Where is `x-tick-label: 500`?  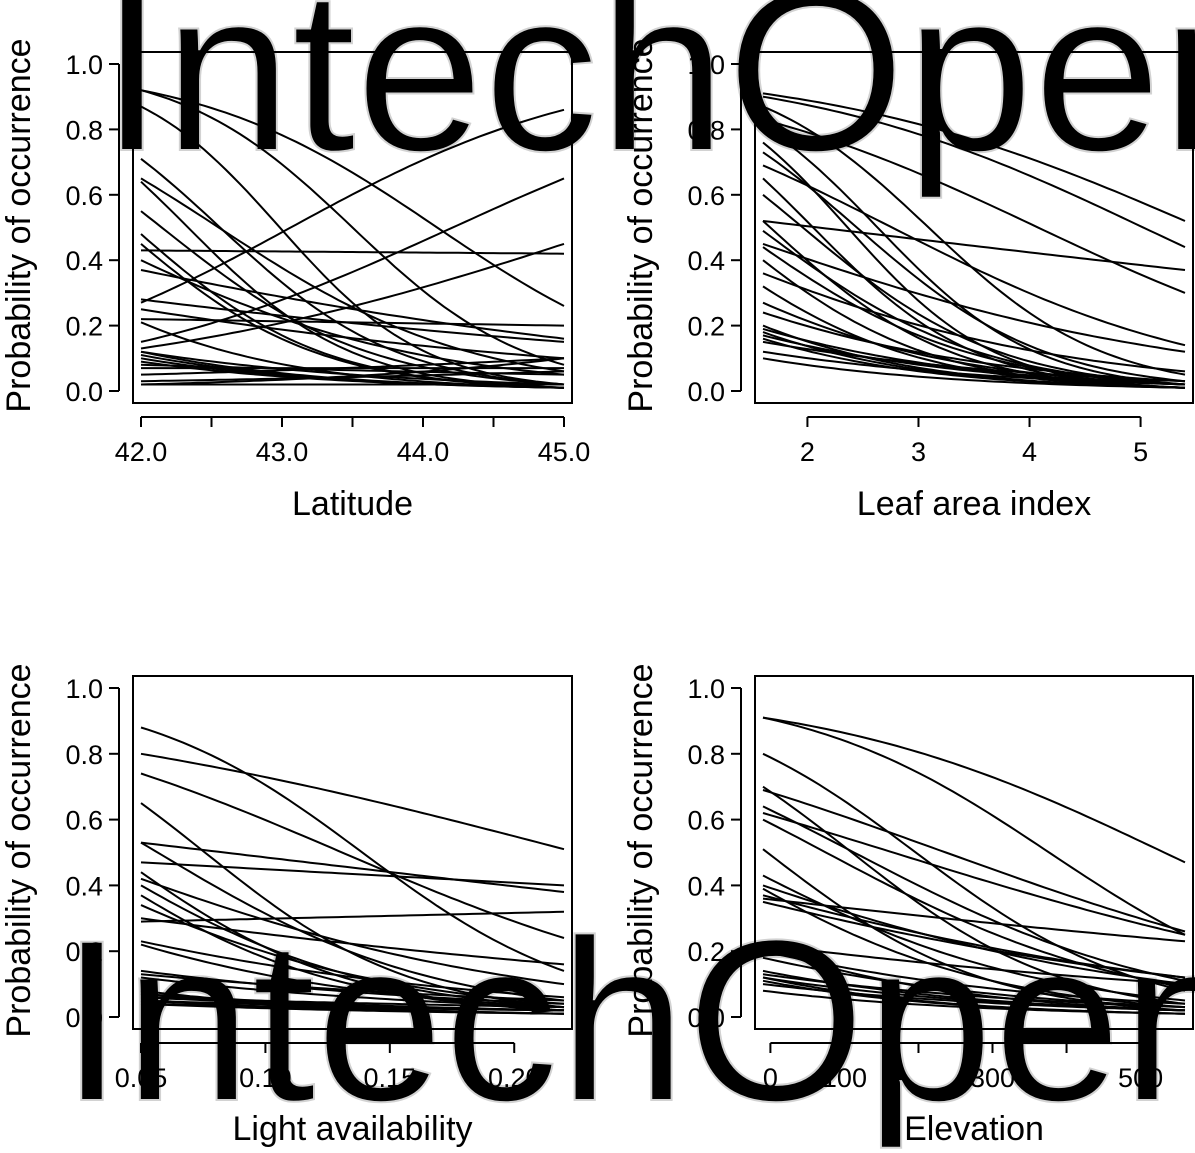 x-tick-label: 500 is located at coordinates (1140, 1078).